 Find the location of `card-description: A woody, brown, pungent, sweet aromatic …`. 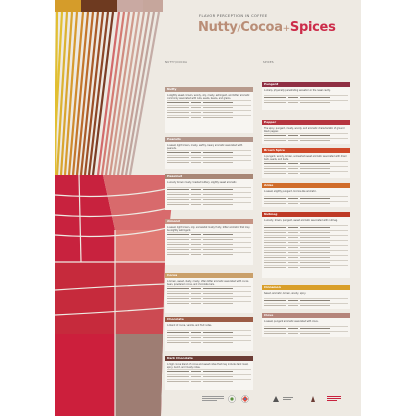

card-description: A woody, brown, pungent, sweet aromatic … is located at coordinates (301, 220).